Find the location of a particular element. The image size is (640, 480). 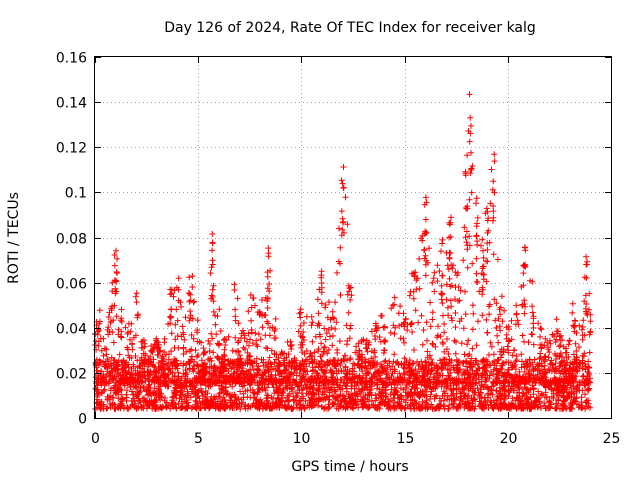

y-tick-label: 0.06 is located at coordinates (71, 285).